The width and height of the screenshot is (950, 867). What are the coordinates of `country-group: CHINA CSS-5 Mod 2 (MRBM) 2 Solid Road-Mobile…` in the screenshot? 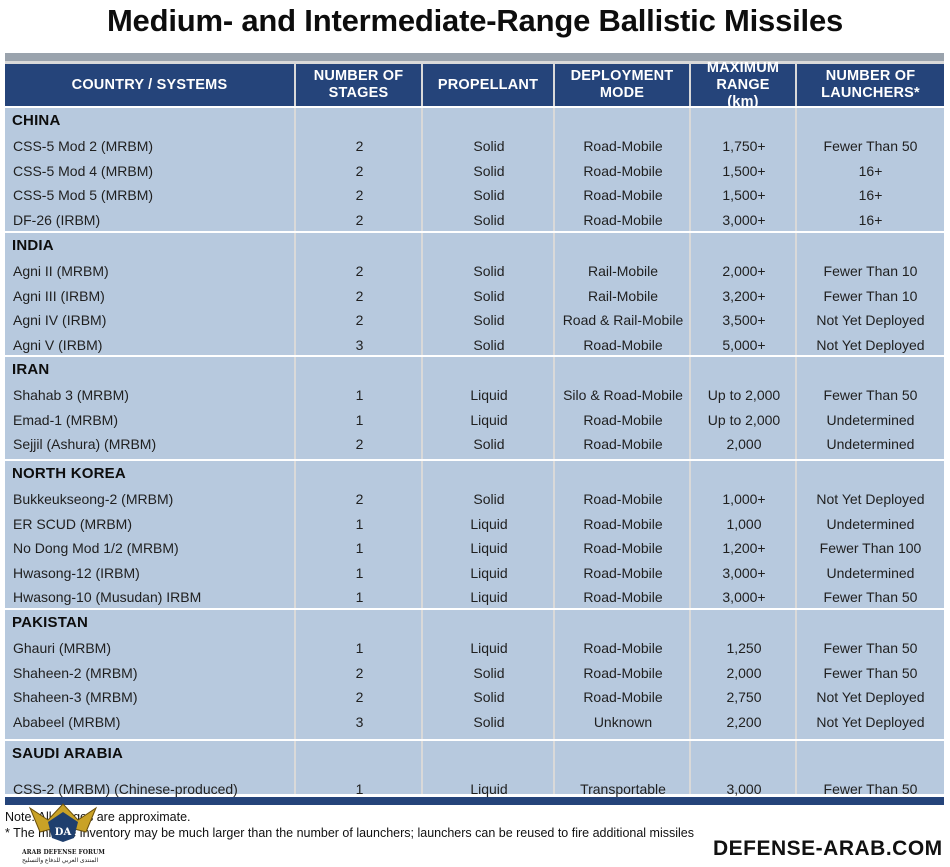 It's located at (474, 169).